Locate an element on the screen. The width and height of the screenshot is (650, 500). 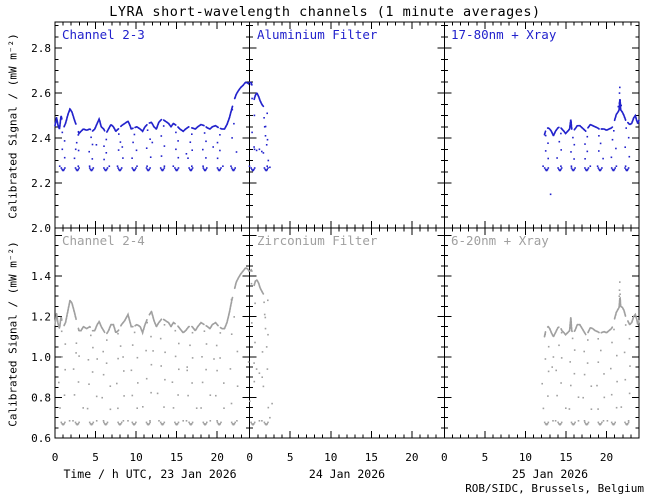
panel-label-aluminium-filter: Aluminium Filter is located at coordinates (317, 34).